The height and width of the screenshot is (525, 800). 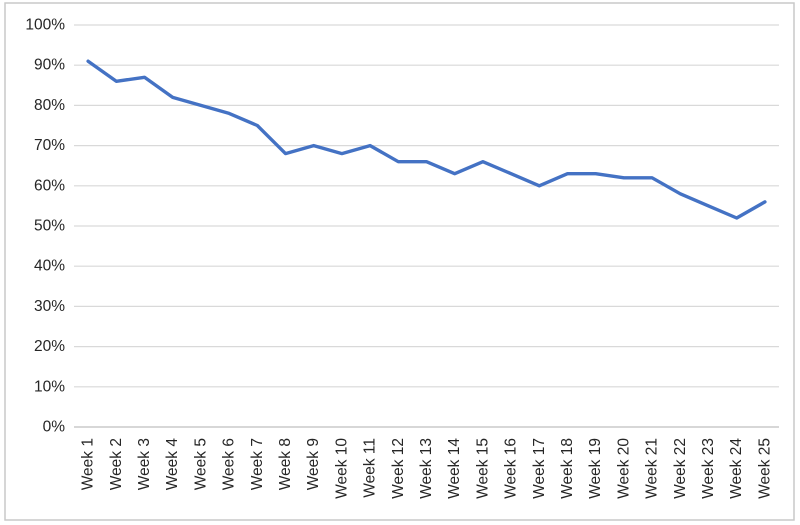 What do you see at coordinates (49, 266) in the screenshot?
I see `y-axis-tick-label: 40%` at bounding box center [49, 266].